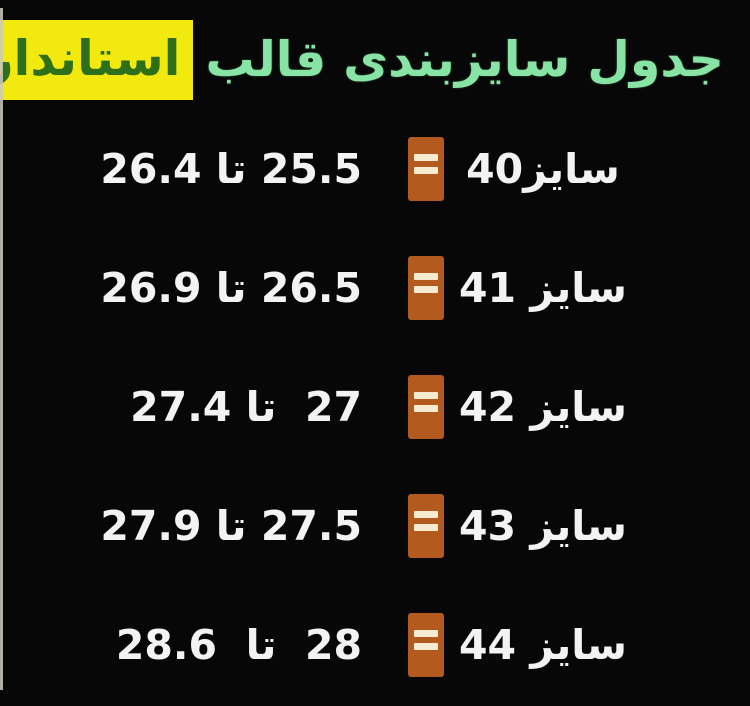 This screenshot has height=706, width=750. Describe the element at coordinates (1, 349) in the screenshot. I see `frame-edge-line` at that location.